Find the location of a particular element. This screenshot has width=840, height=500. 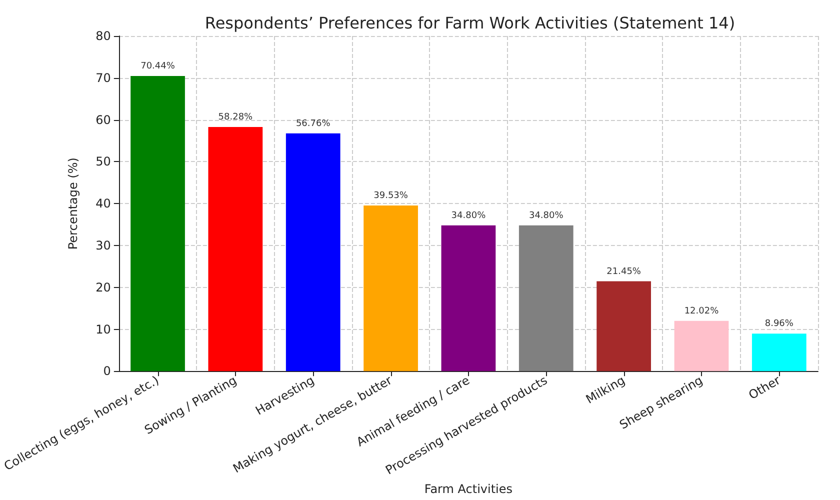

data-label: 39.53% is located at coordinates (391, 196).